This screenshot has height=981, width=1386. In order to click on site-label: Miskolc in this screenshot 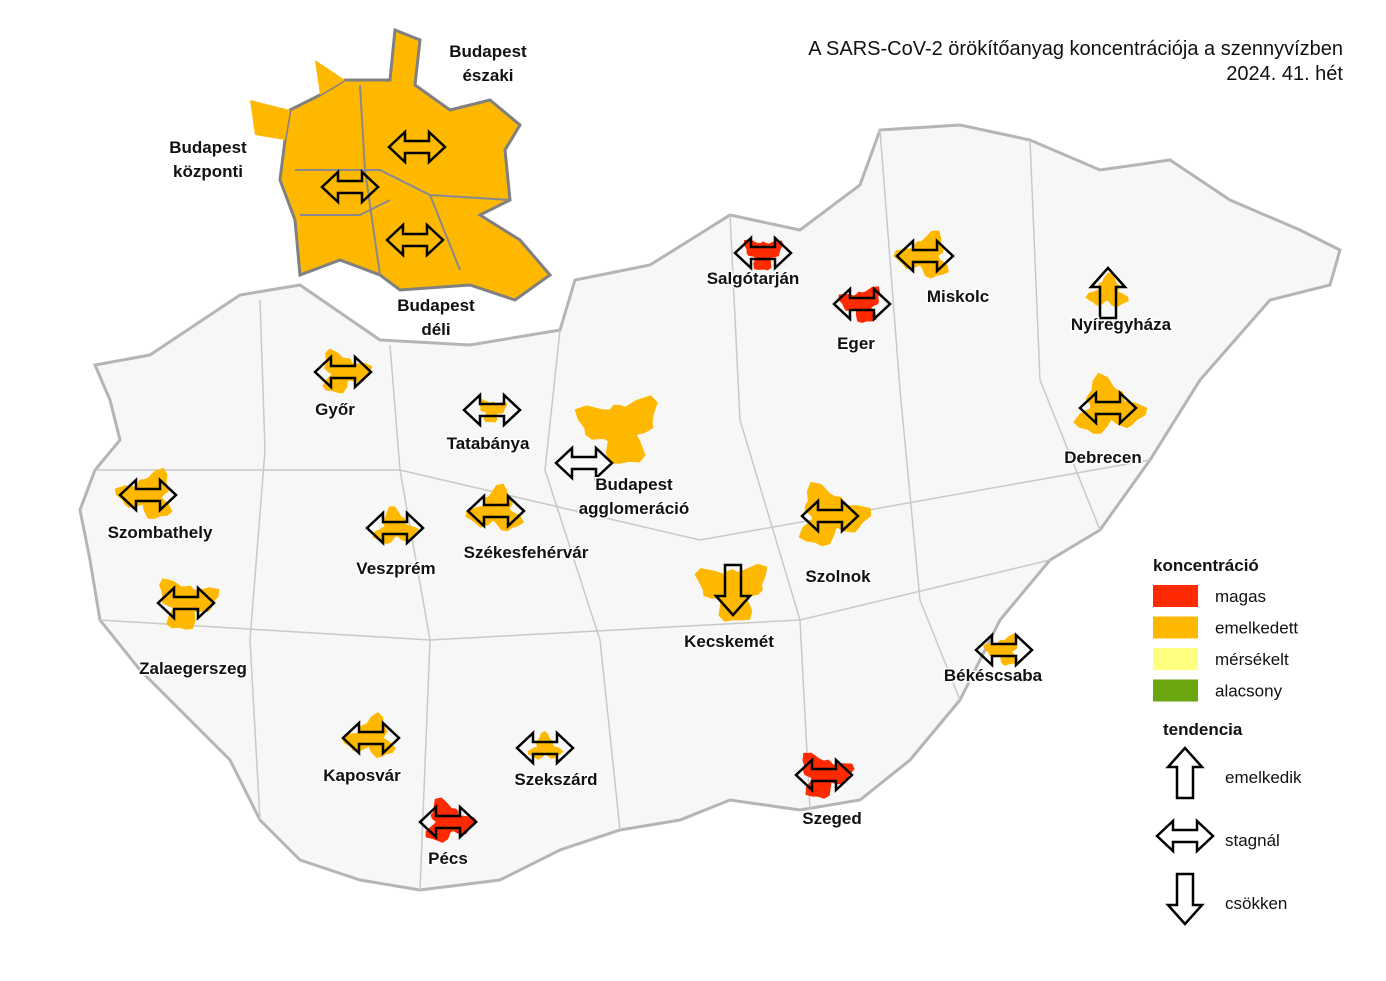, I will do `click(958, 296)`.